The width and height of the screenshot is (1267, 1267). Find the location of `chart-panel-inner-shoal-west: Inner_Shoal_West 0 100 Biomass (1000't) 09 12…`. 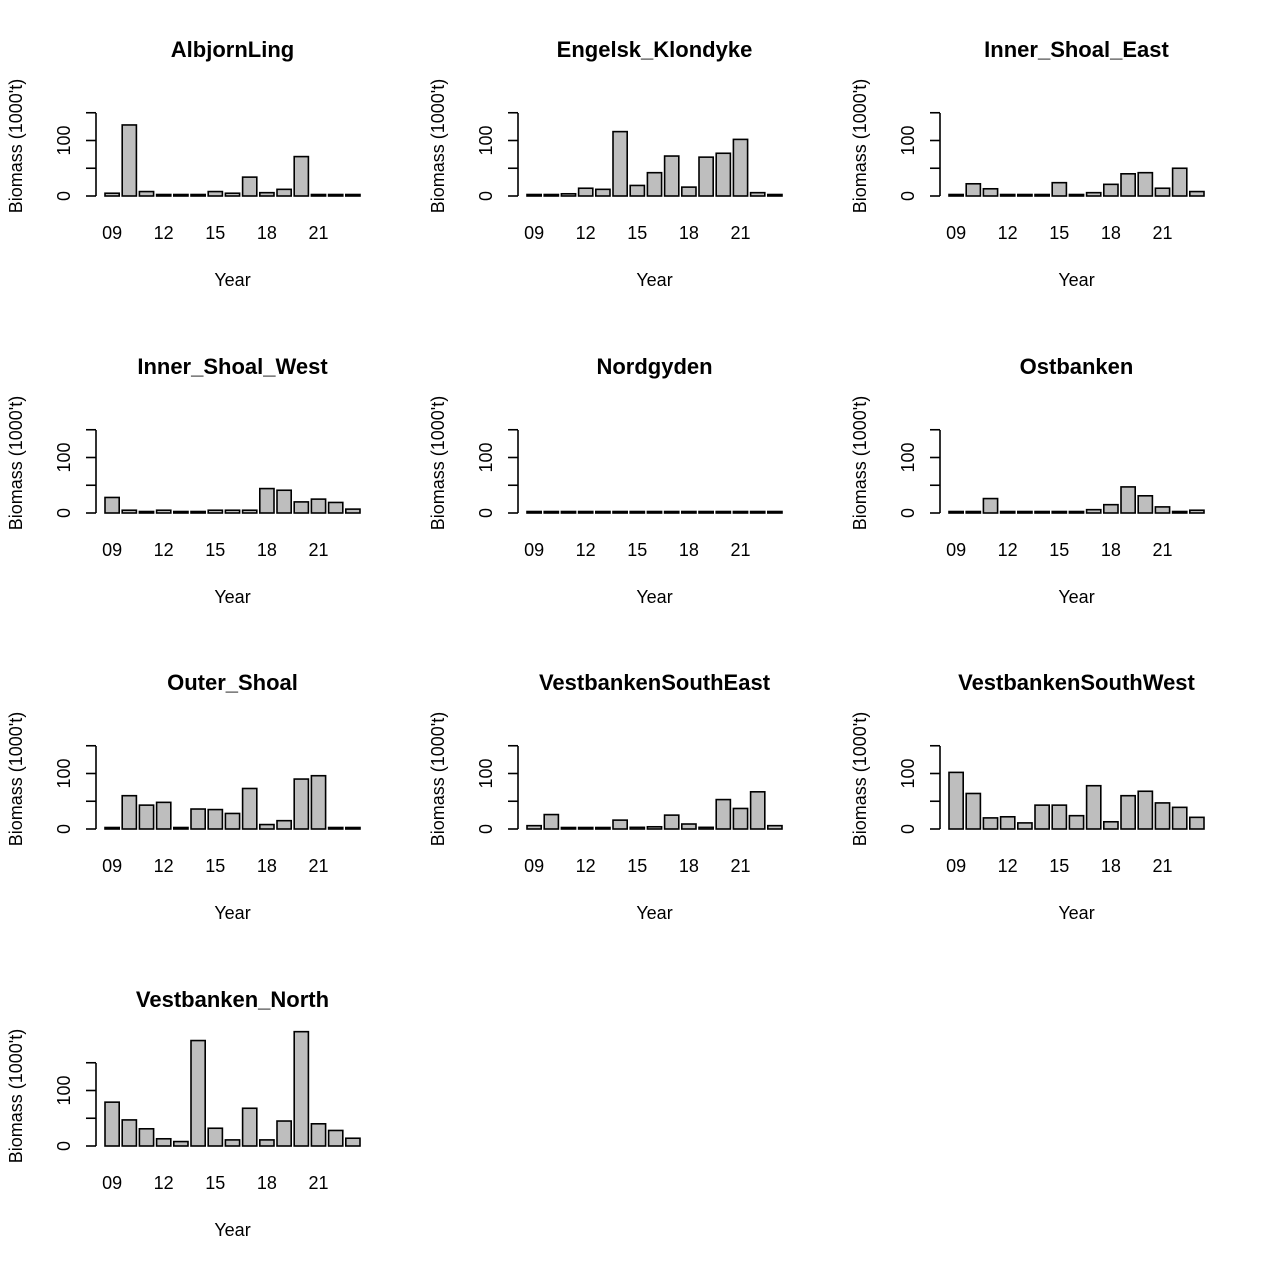

chart-panel-inner-shoal-west: Inner_Shoal_West 0 100 Biomass (1000't) 09 12… is located at coordinates (211, 475).